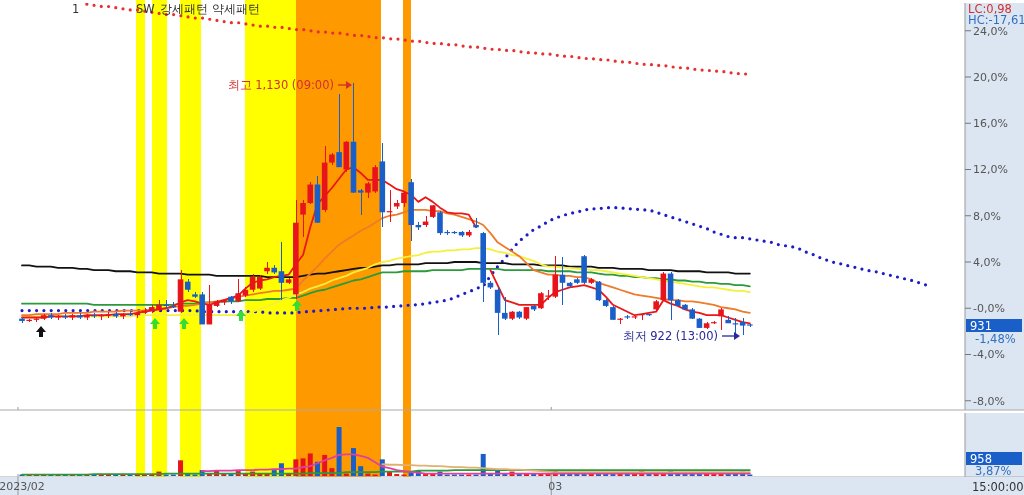 This screenshot has height=495, width=1024. Describe the element at coordinates (990, 31) in the screenshot. I see `y-tick-label: 24,0%` at that location.